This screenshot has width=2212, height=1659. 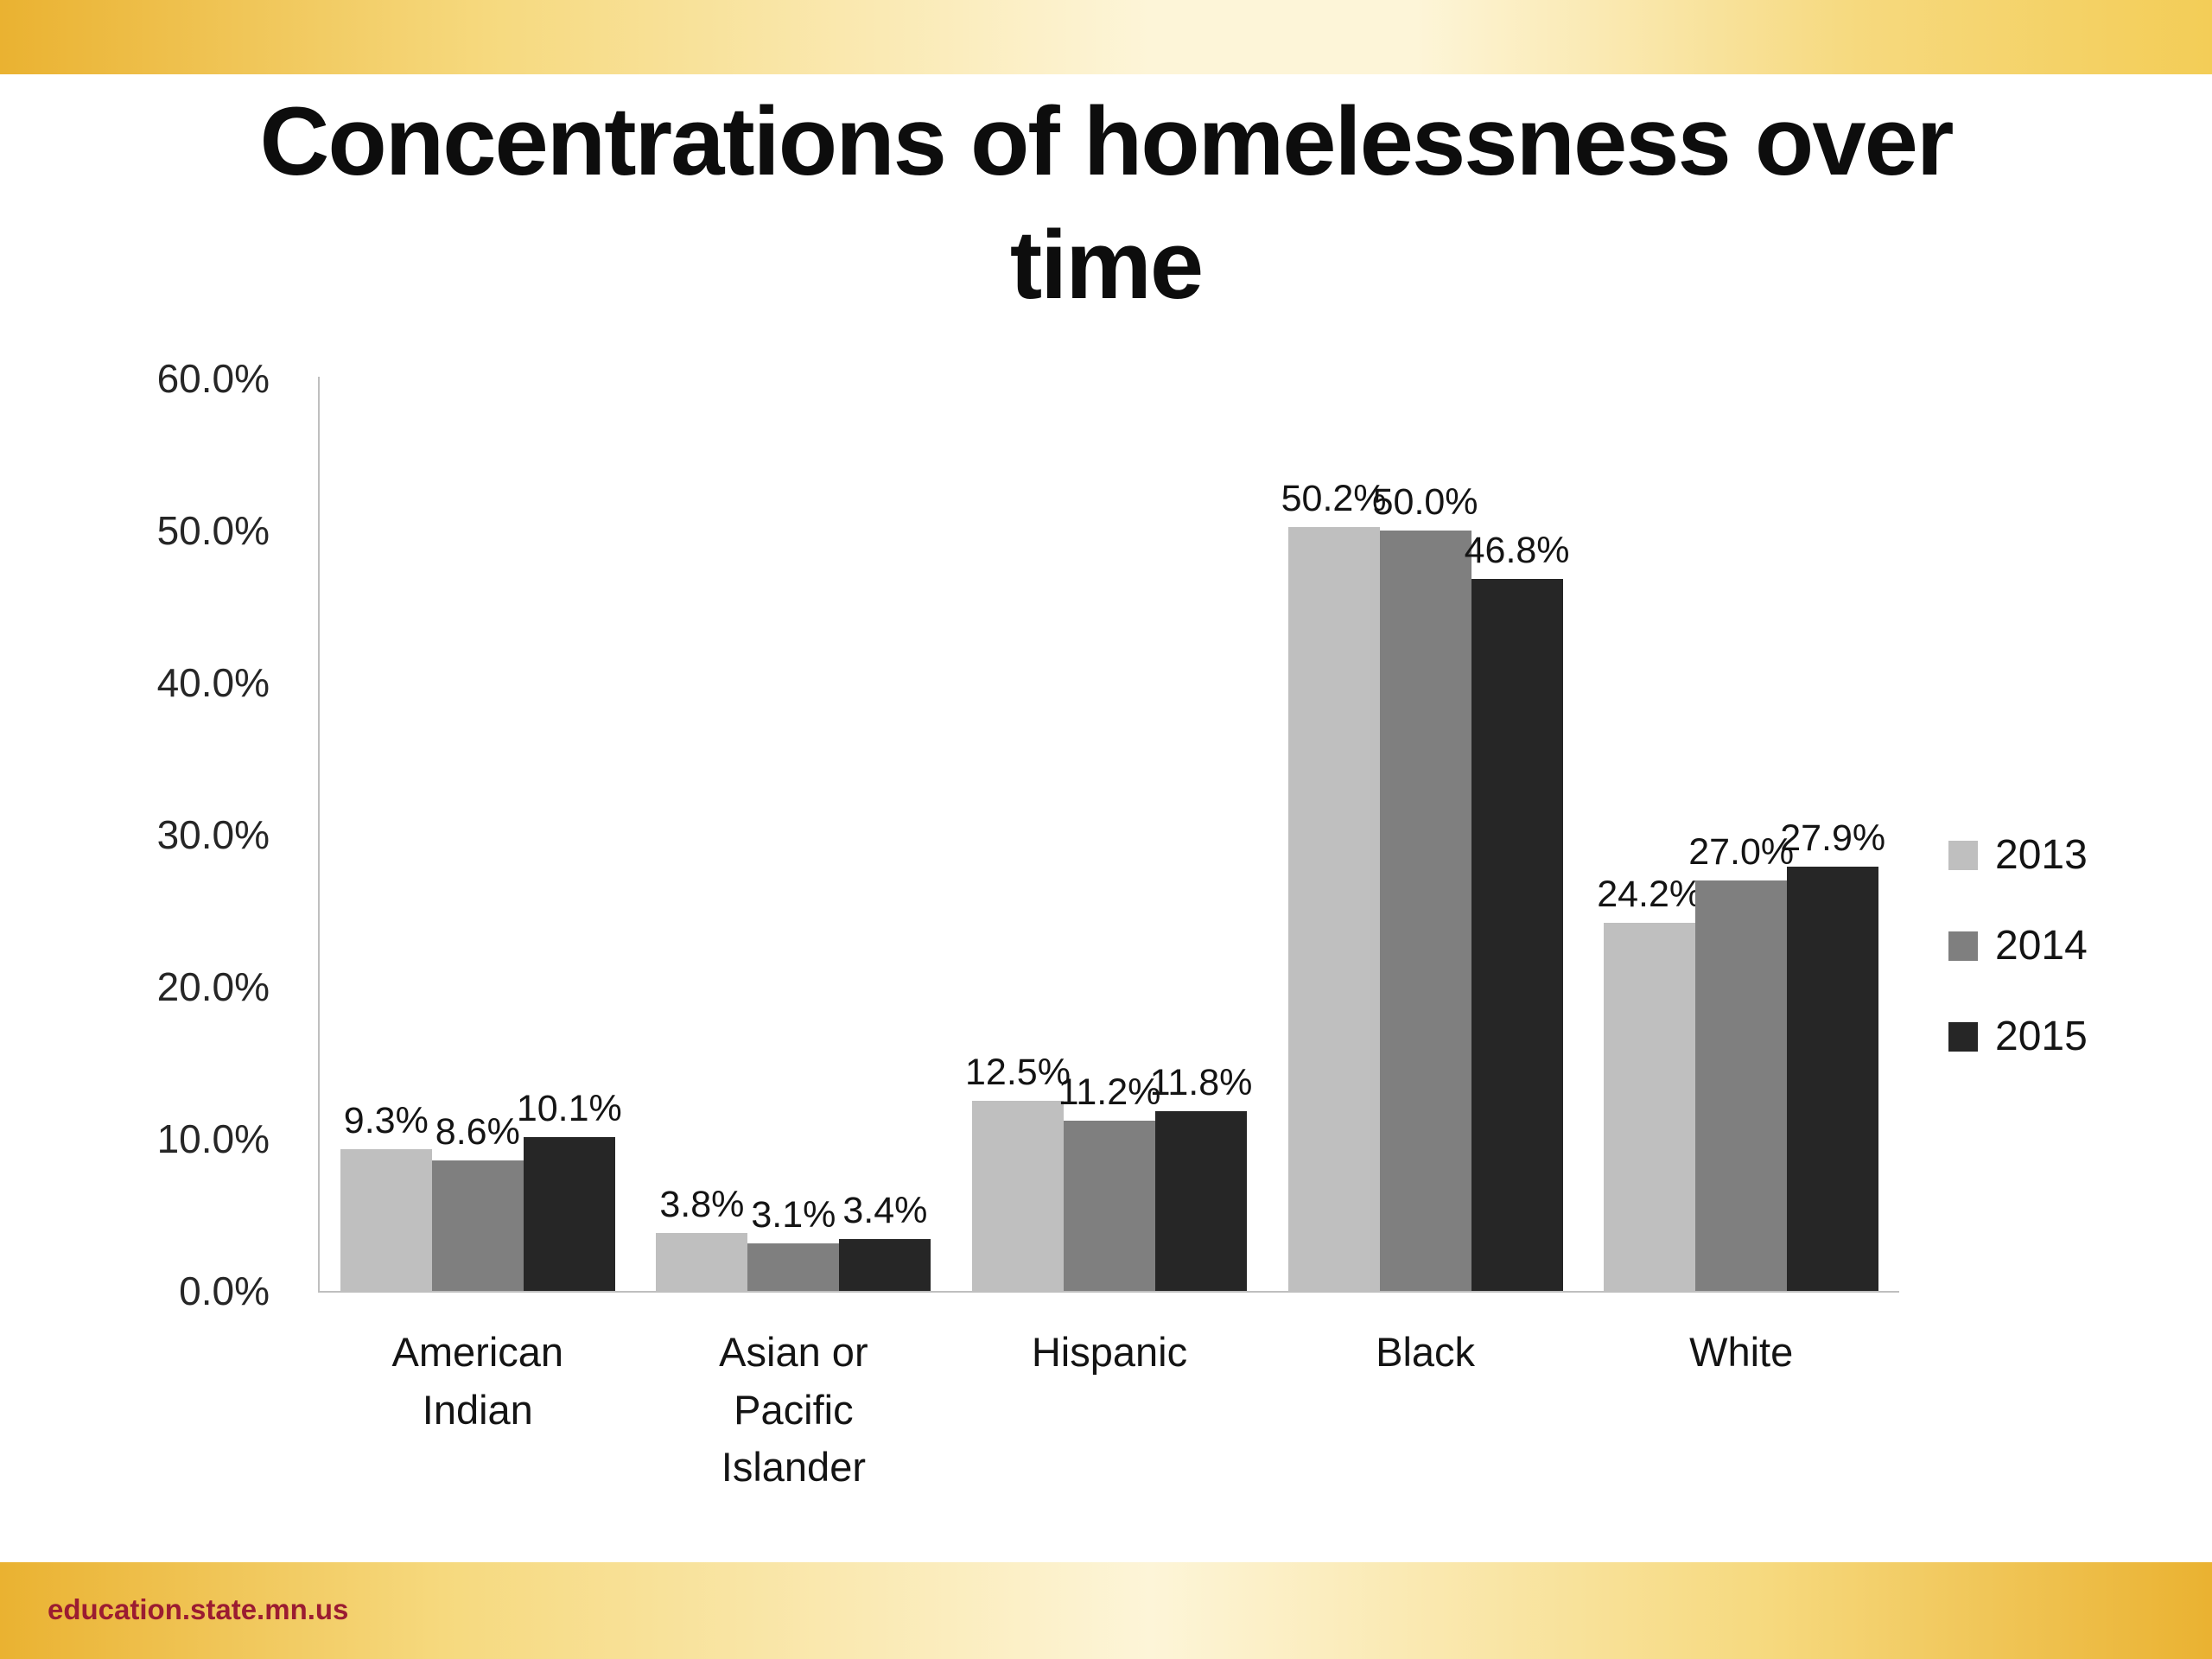 I want to click on y-tick-label-20-0-: 20.0%, so click(x=213, y=986).